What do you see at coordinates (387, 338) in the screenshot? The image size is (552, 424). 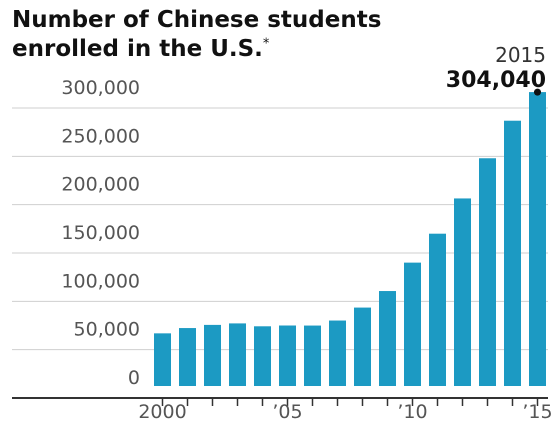 I see `bar-2009` at bounding box center [387, 338].